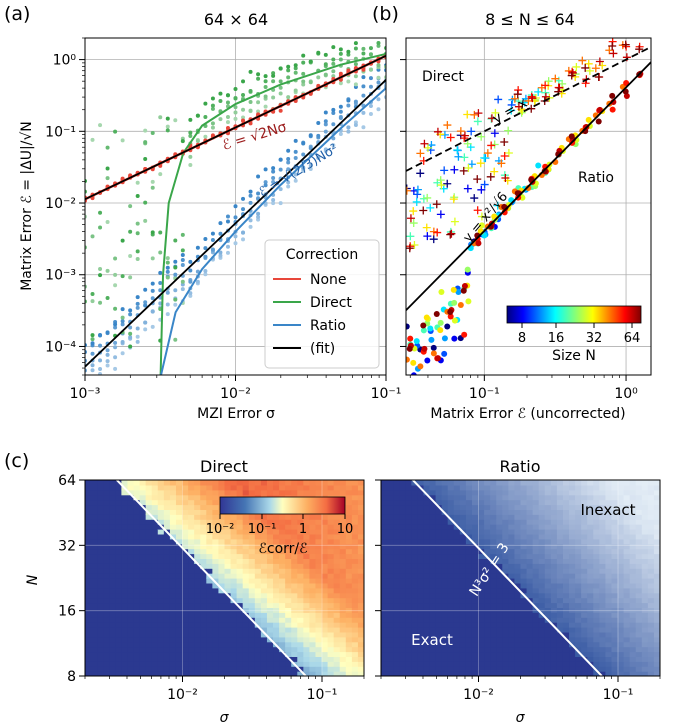 Image resolution: width=673 pixels, height=728 pixels. Describe the element at coordinates (224, 466) in the screenshot. I see `panel-c-direct-title: Direct` at that location.